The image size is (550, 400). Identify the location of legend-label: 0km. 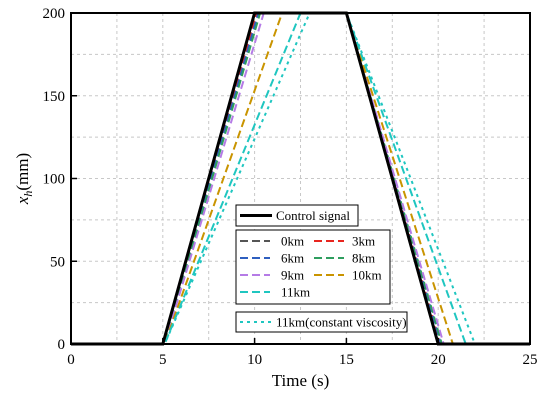
(292, 241).